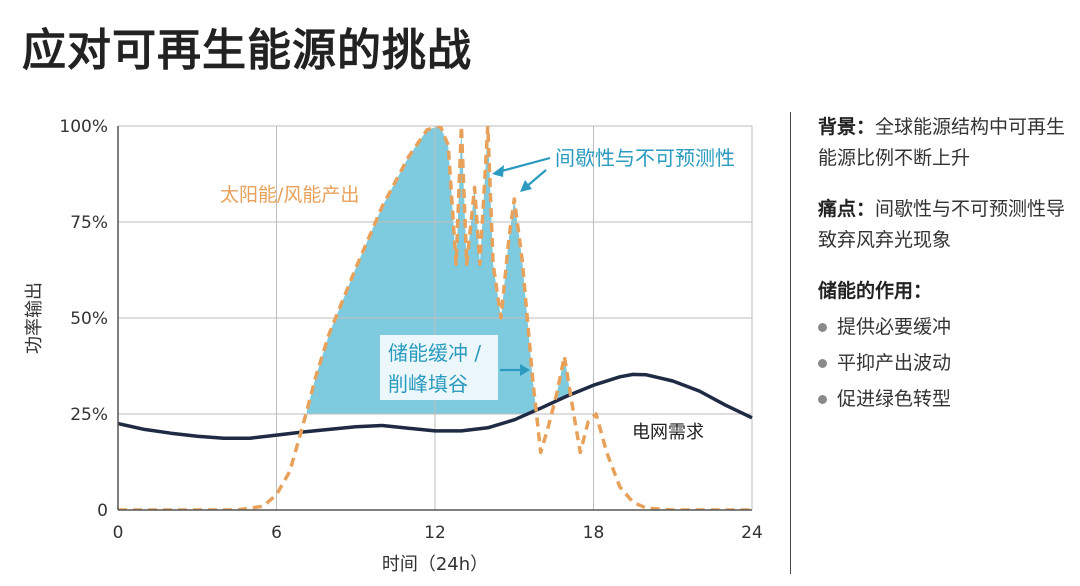 Image resolution: width=1080 pixels, height=586 pixels. I want to click on page-title: 应对可再生能源的挑战, so click(247, 50).